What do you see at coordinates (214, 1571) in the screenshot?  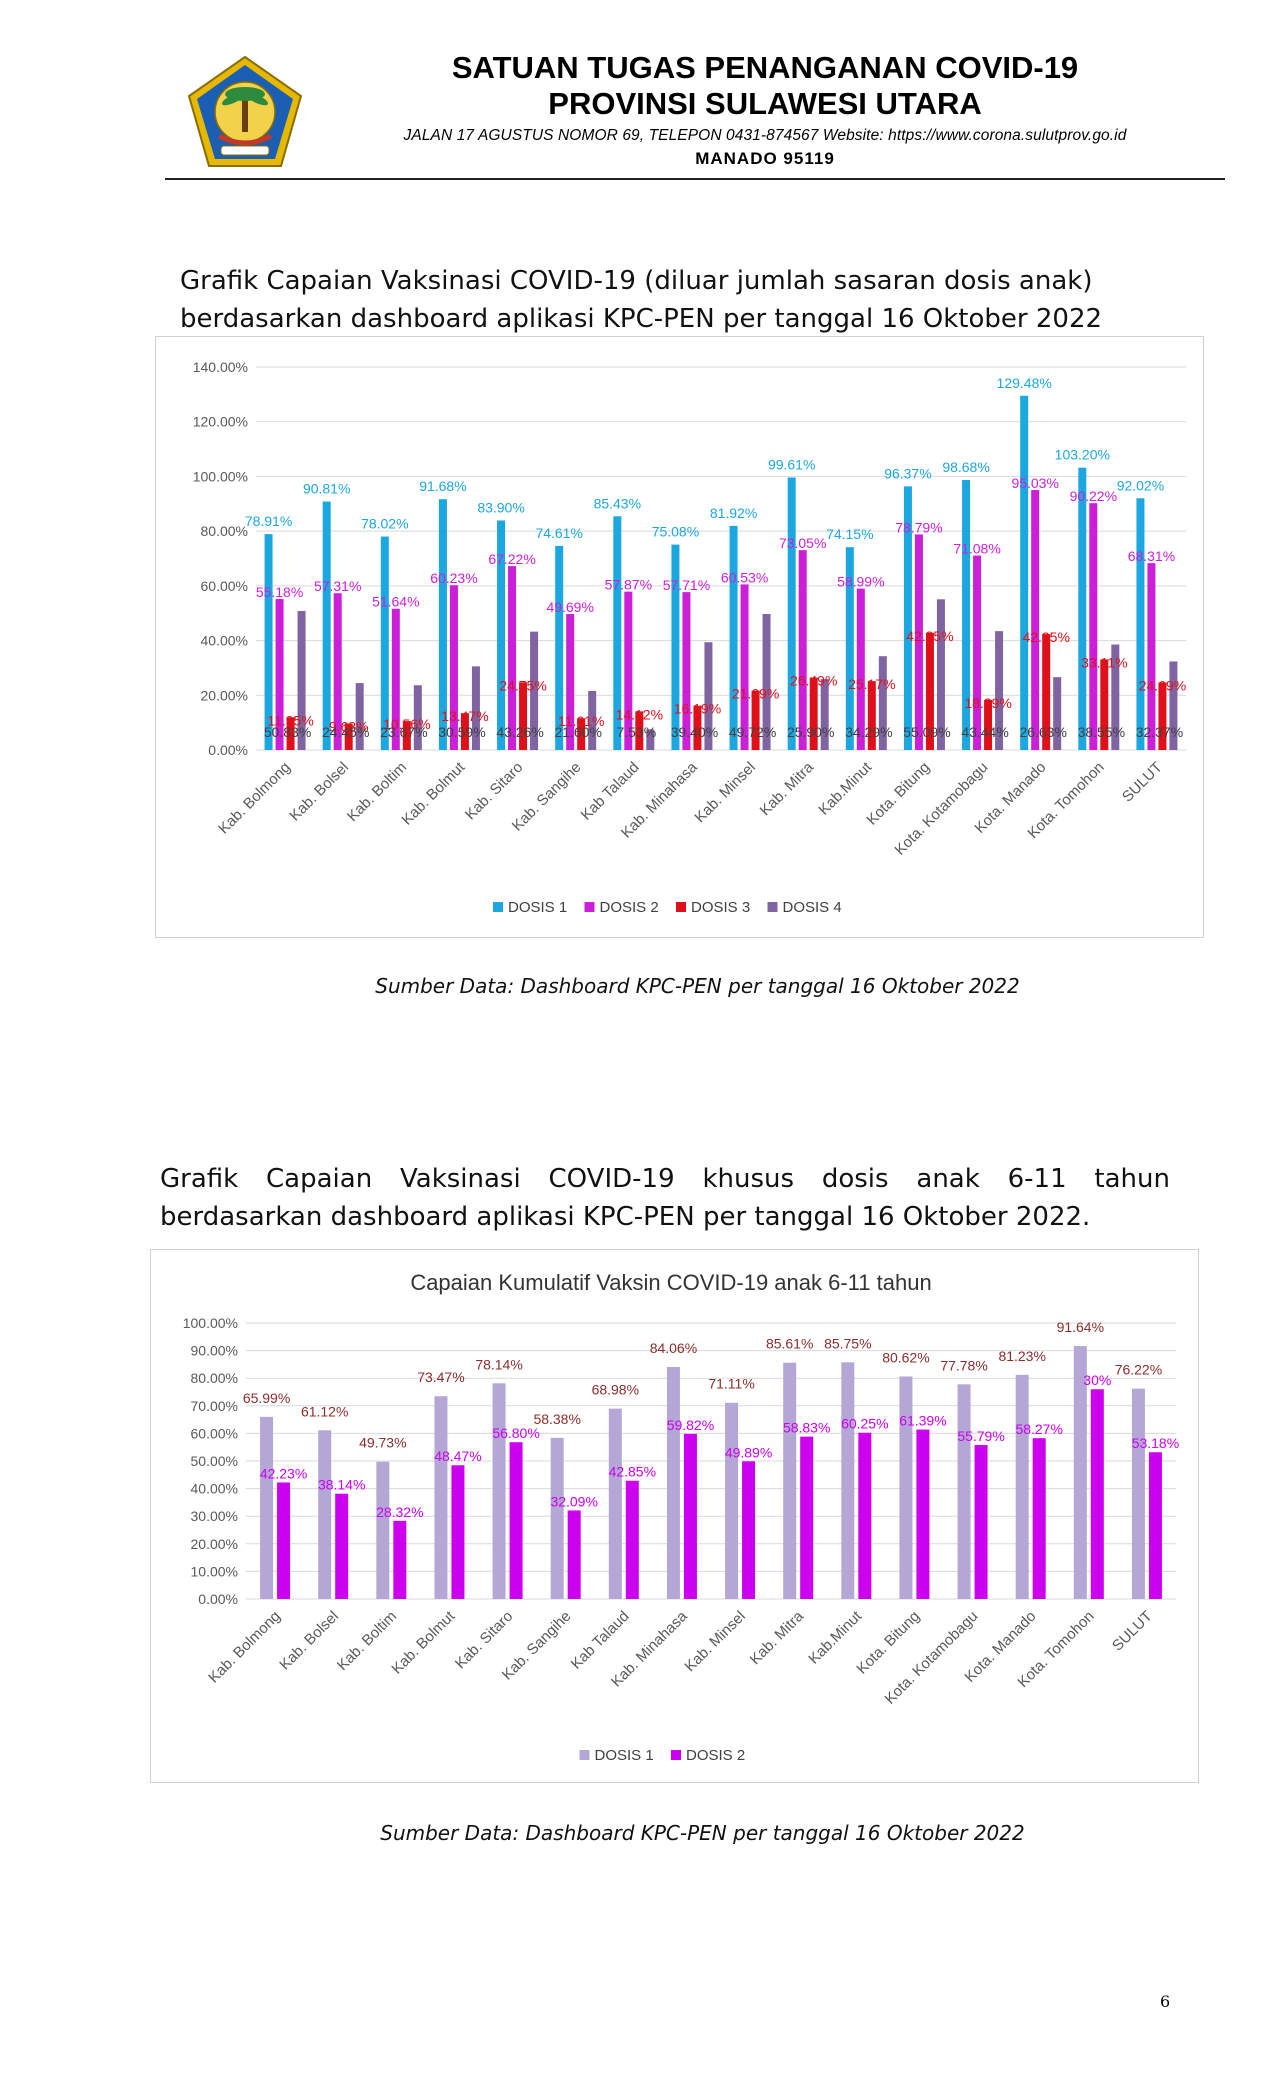 I see `y-tick-label: 10.00%` at bounding box center [214, 1571].